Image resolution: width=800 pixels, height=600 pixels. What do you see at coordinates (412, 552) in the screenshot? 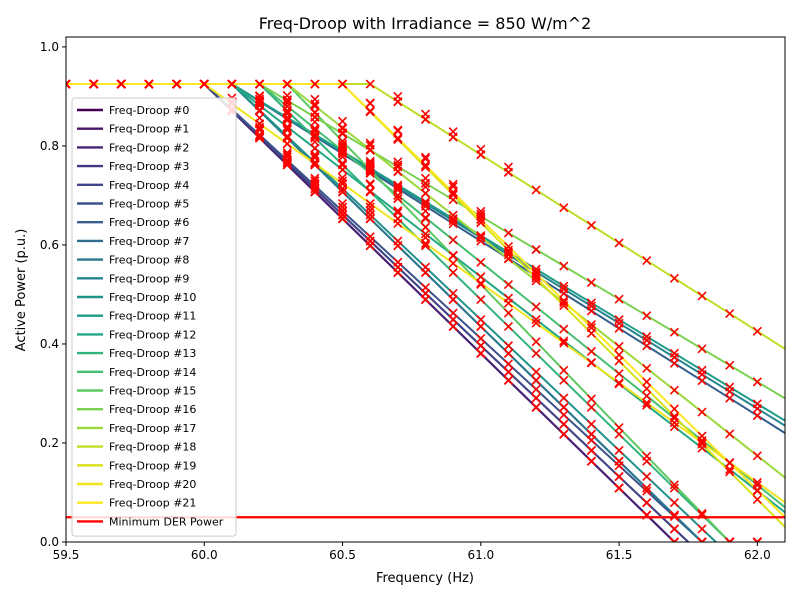
I see `x-axis: 59.5 60.0 60.5 61.0 61.5 62.0` at bounding box center [412, 552].